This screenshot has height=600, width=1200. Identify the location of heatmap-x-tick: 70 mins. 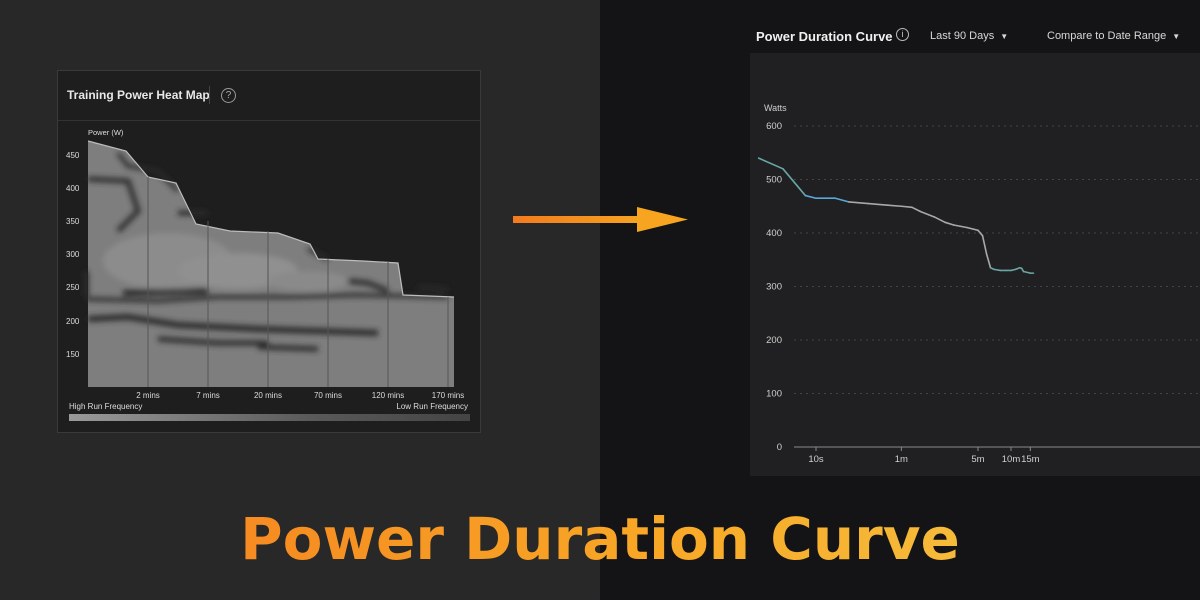
(328, 395).